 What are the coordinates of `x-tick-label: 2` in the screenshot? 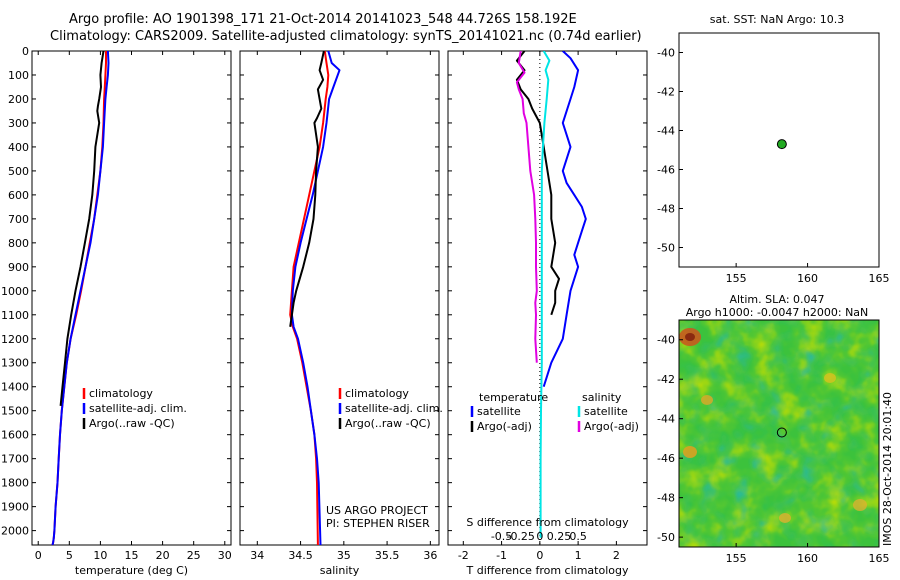 It's located at (616, 555).